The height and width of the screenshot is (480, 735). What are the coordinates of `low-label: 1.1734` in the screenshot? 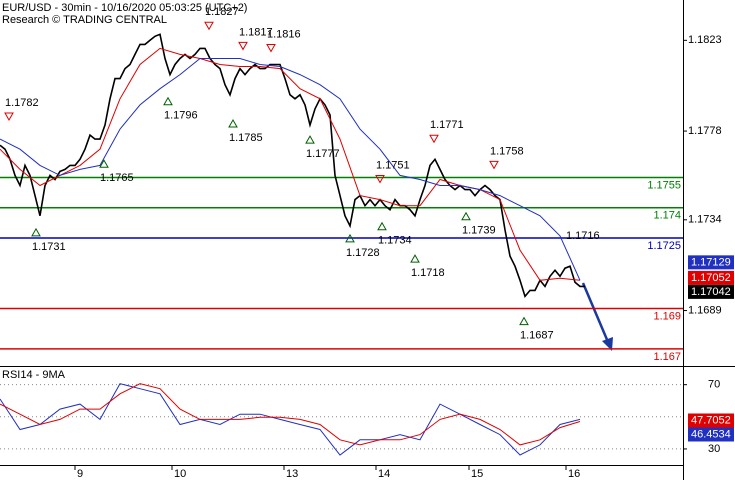 It's located at (395, 241).